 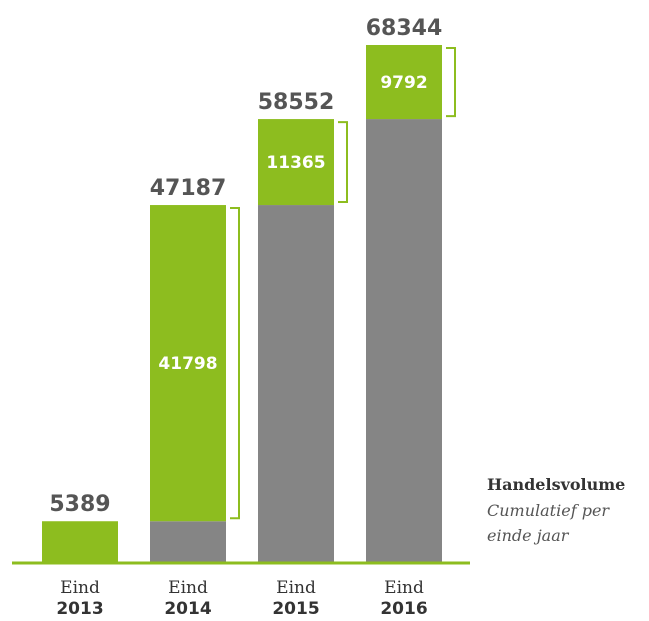 I want to click on category-label-year-2016: 2016, so click(x=403, y=609).